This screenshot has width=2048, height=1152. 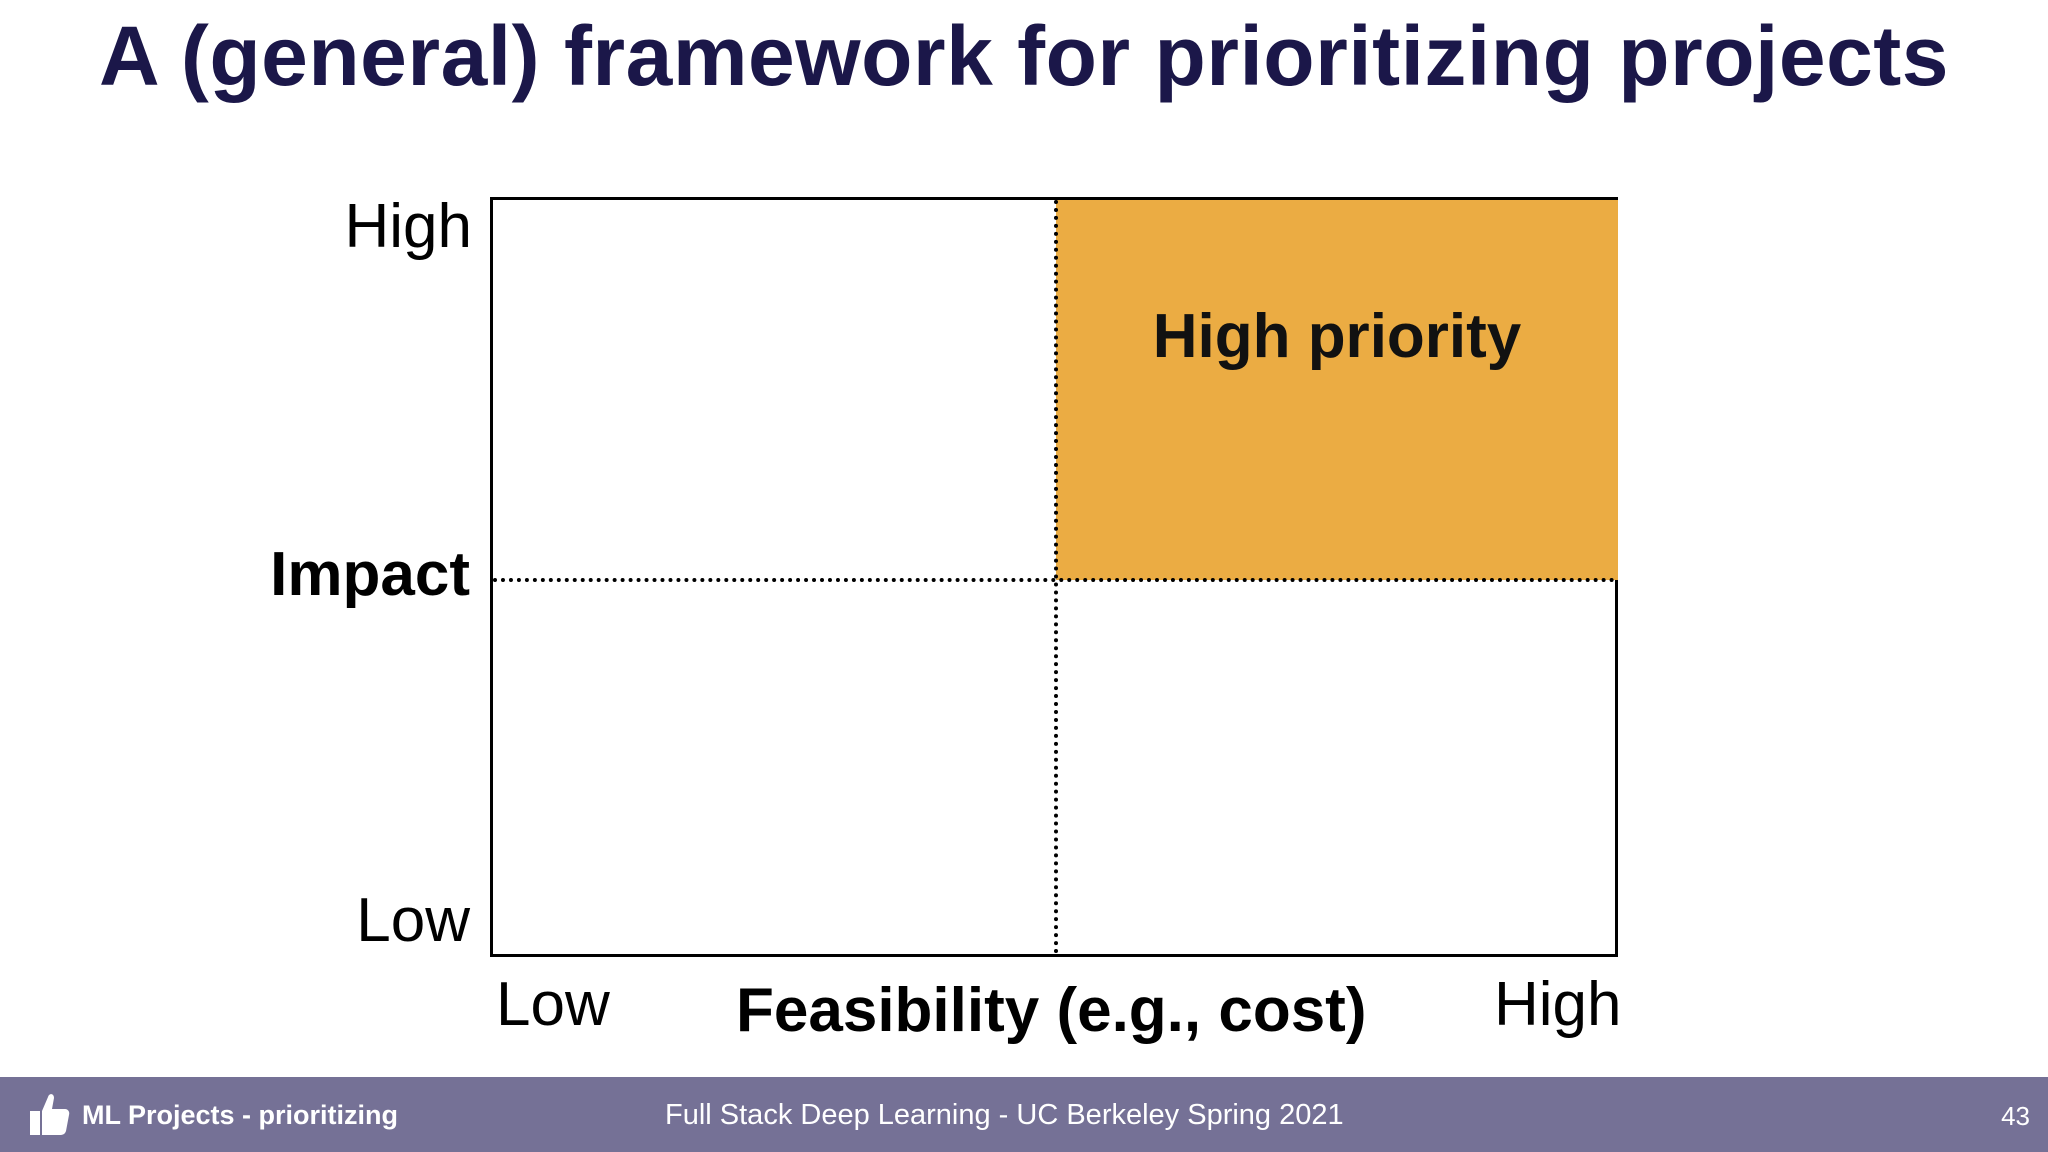 What do you see at coordinates (1051, 1010) in the screenshot?
I see `x-axis-title: Feasibility (e.g., cost)` at bounding box center [1051, 1010].